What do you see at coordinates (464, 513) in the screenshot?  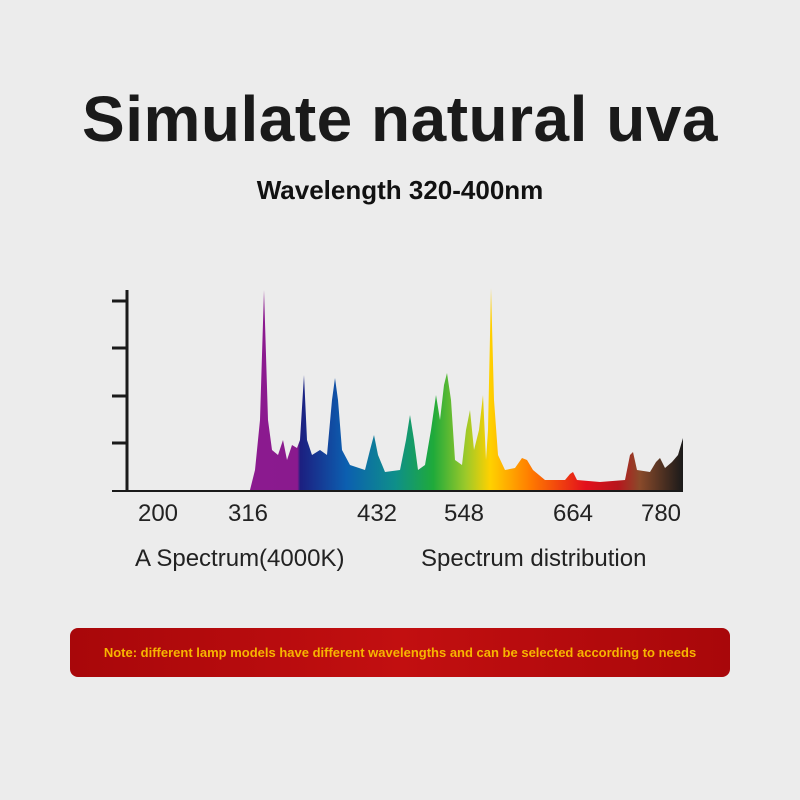 I see `x-tick-label: 548` at bounding box center [464, 513].